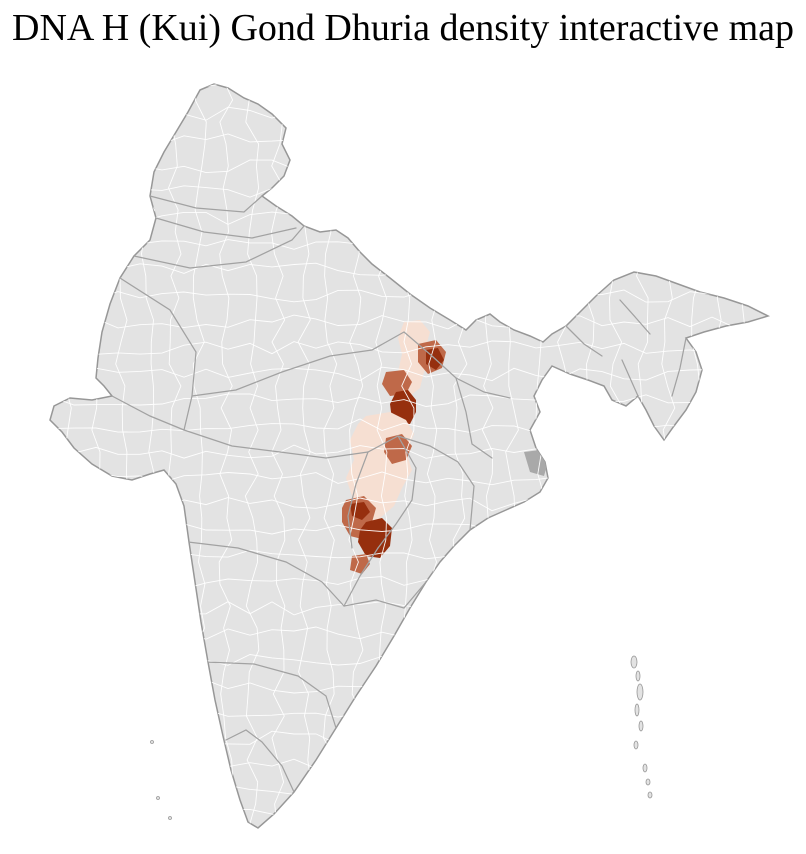  Describe the element at coordinates (641, 727) in the screenshot. I see `andaman-nicobar-islands` at that location.